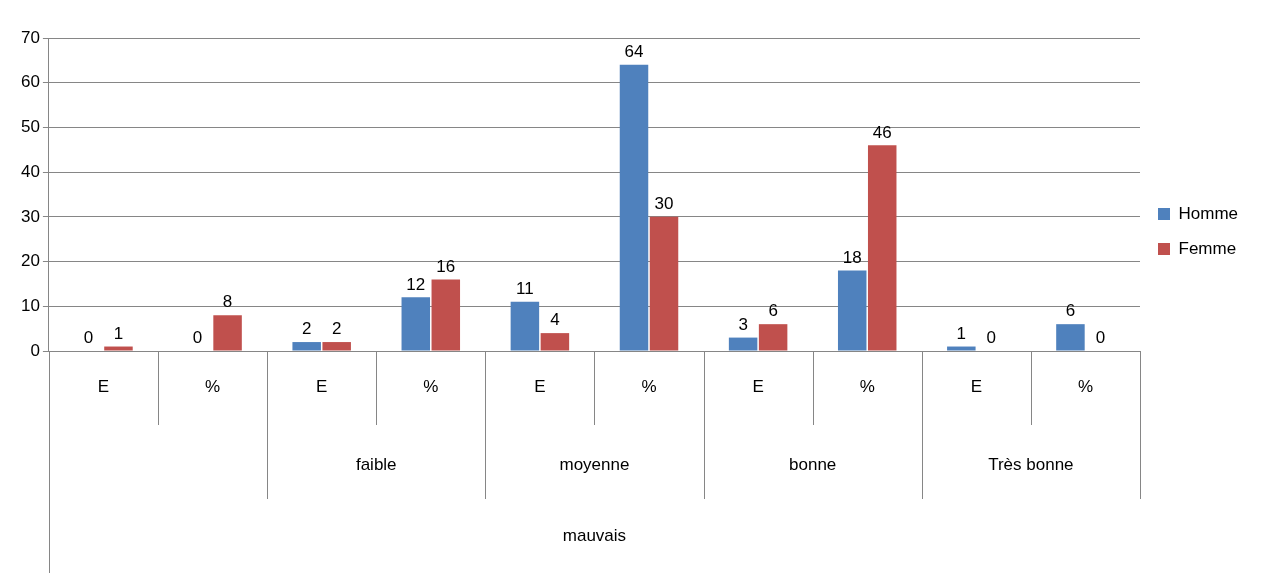 The width and height of the screenshot is (1269, 579). I want to click on text: bonne, so click(813, 465).